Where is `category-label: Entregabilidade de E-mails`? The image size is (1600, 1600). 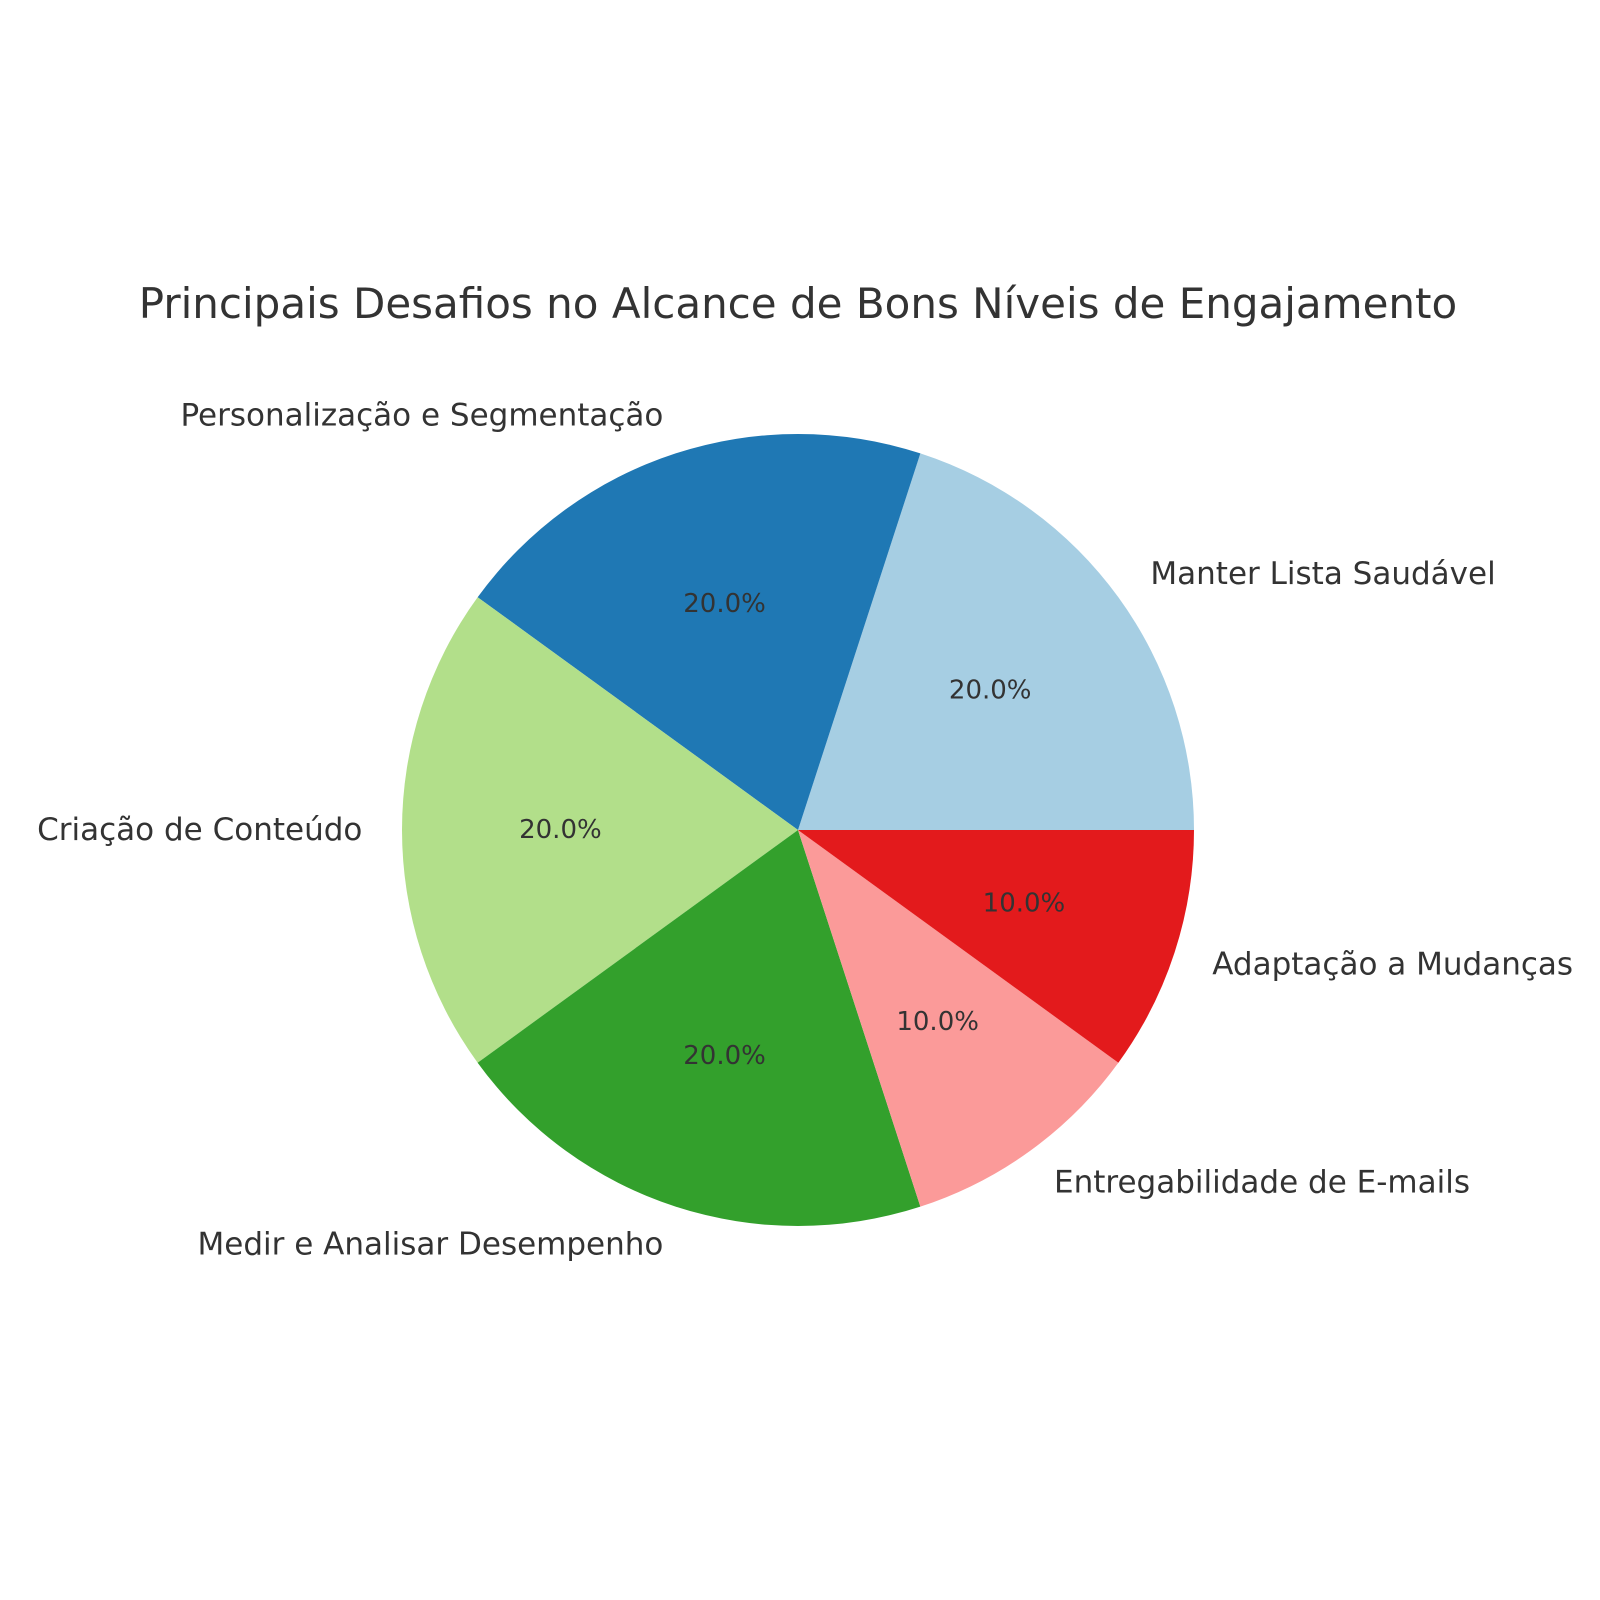
category-label: Entregabilidade de E-mails is located at coordinates (1262, 1182).